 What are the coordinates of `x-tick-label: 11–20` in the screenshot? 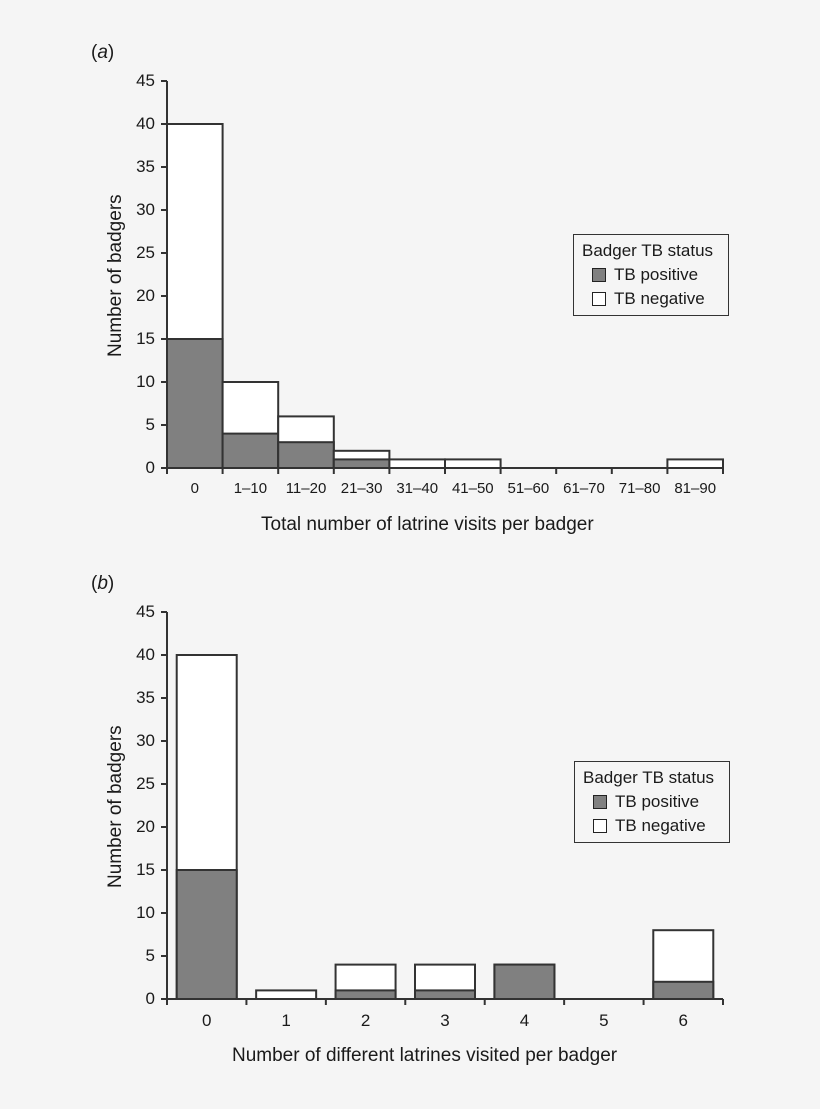 It's located at (306, 488).